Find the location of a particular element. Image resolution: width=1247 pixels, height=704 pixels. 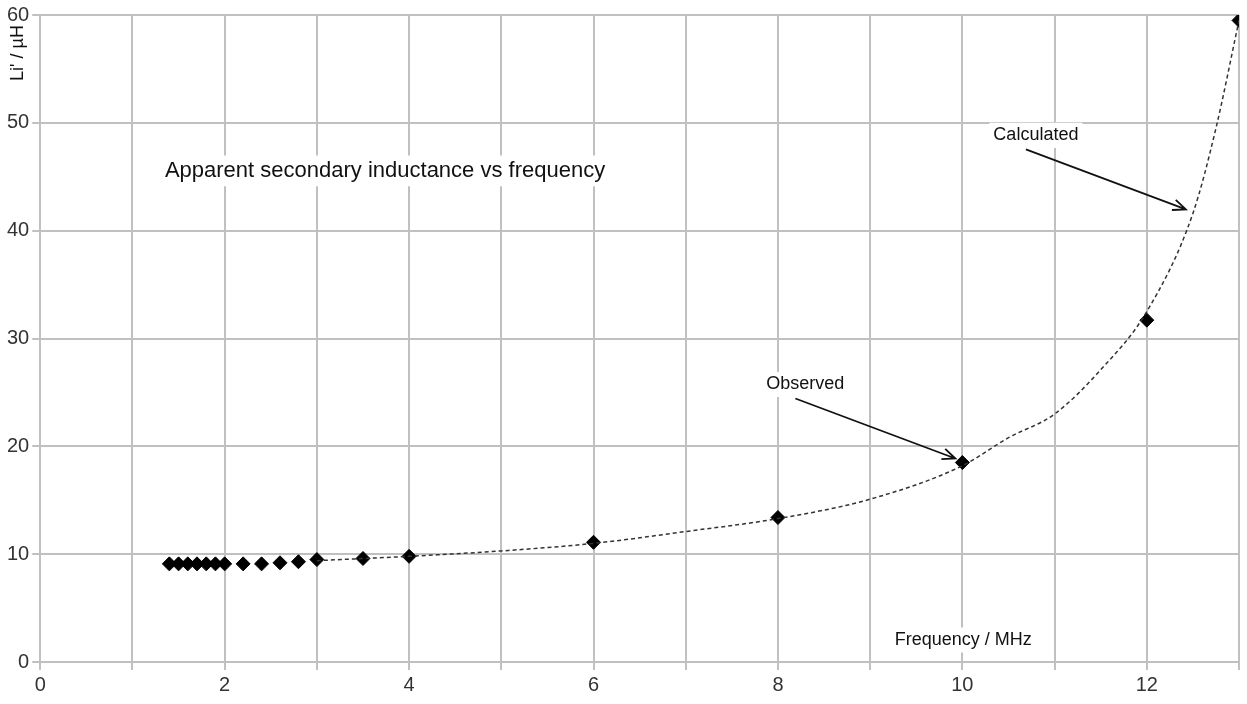

y-tick-label: 50 is located at coordinates (18, 121).